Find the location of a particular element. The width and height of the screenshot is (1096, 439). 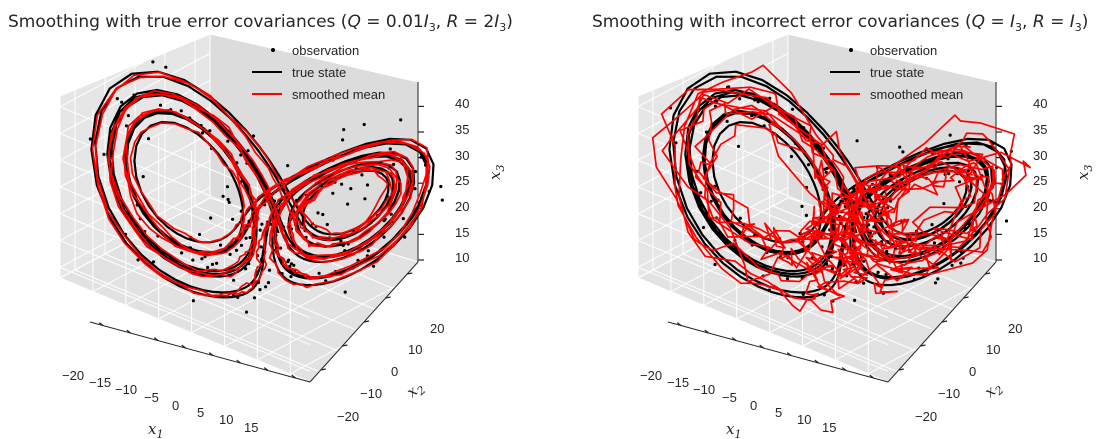

x3-axis-label: x3 is located at coordinates (1084, 172).